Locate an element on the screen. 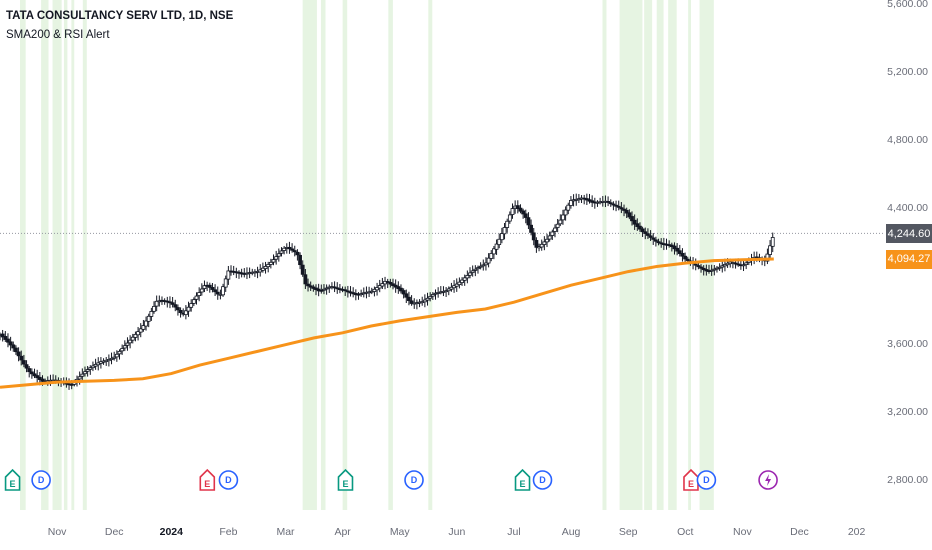  svg-text: D is located at coordinates (542, 480).